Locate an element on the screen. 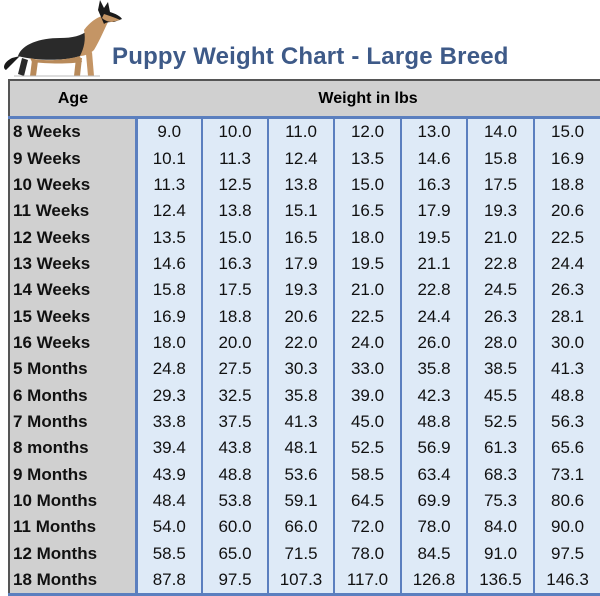 The width and height of the screenshot is (600, 596). weight-cell: 22.5 is located at coordinates (566, 237).